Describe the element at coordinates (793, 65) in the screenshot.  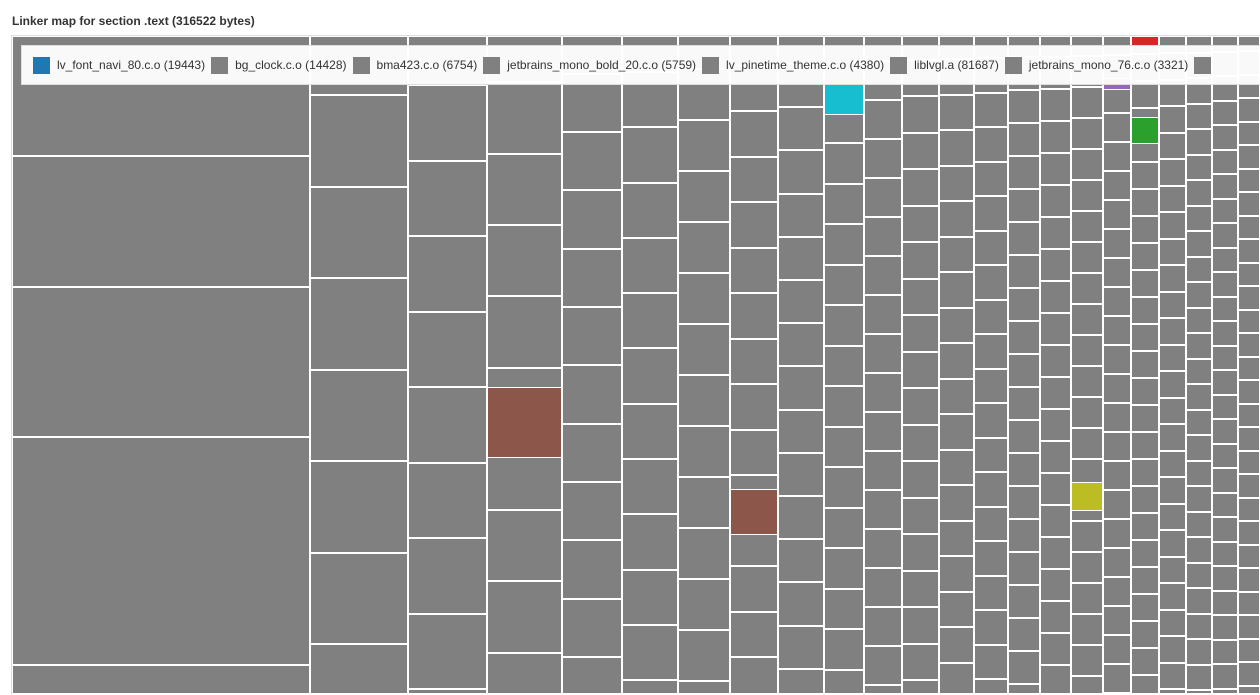
I see `legend-item: lv_pinetime_theme.c.o (4380)` at that location.